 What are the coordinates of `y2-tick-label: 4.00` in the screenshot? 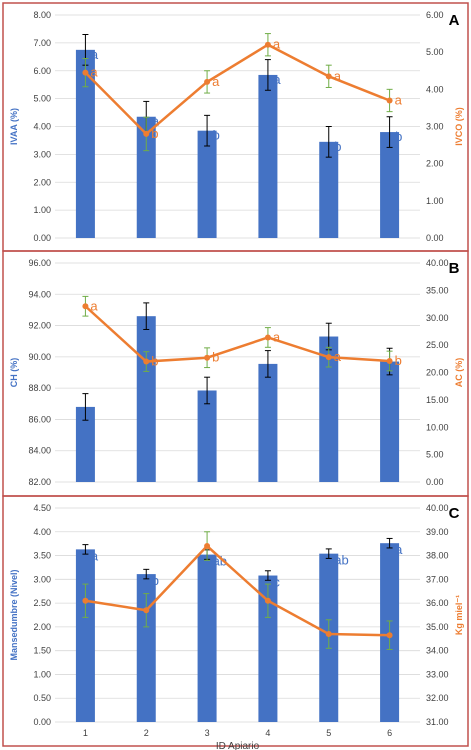 It's located at (435, 89).